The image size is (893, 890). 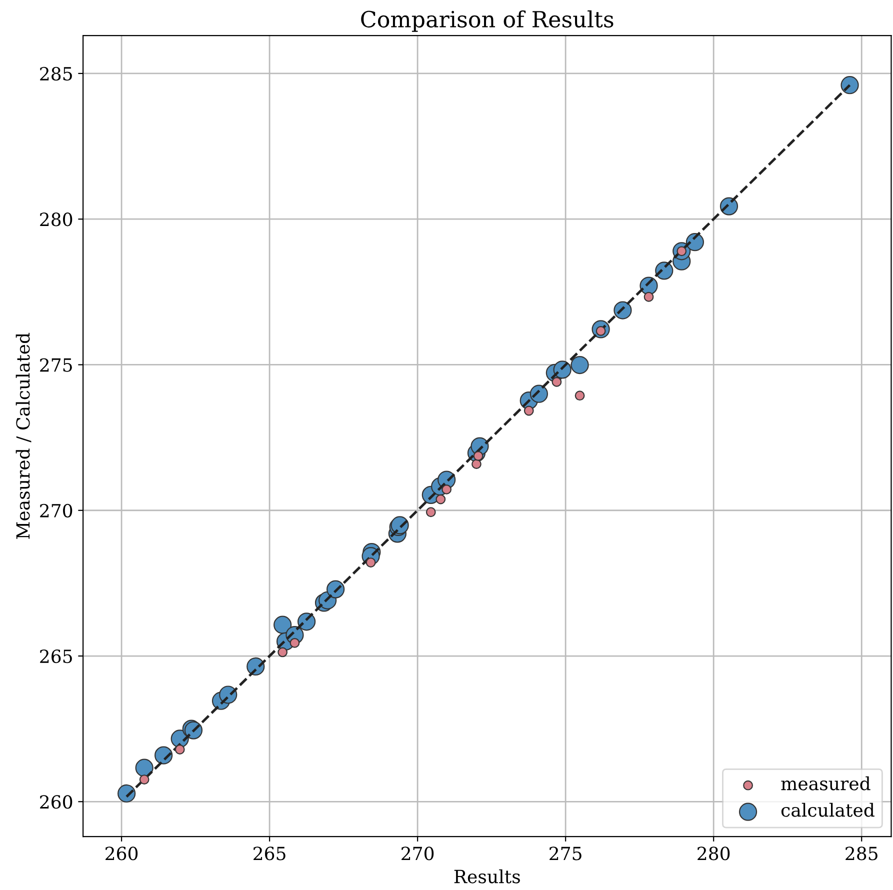 I want to click on legend-label: calculated, so click(x=827, y=809).